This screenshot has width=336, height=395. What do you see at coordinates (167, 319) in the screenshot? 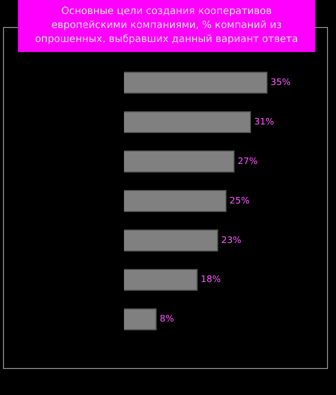
I see `data-label: 8%` at bounding box center [167, 319].